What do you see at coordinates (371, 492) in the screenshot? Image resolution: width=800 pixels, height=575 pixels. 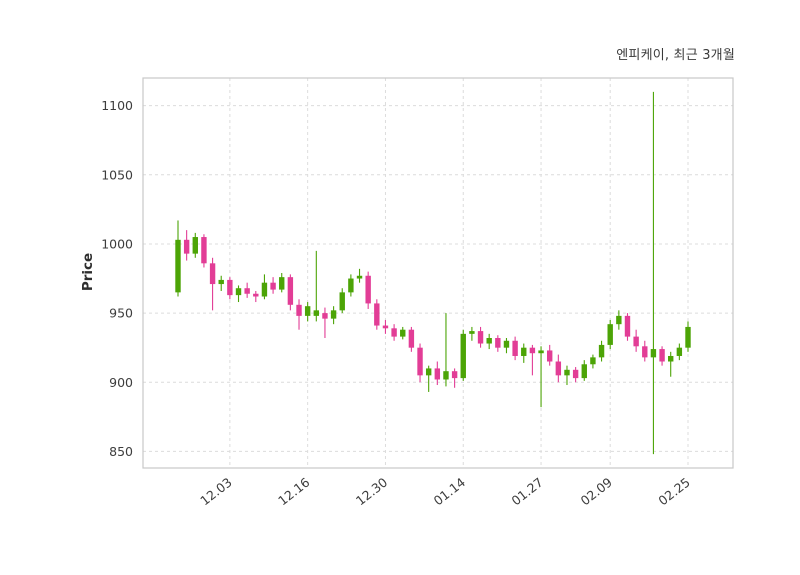 I see `x-tick-label: 12.30` at bounding box center [371, 492].